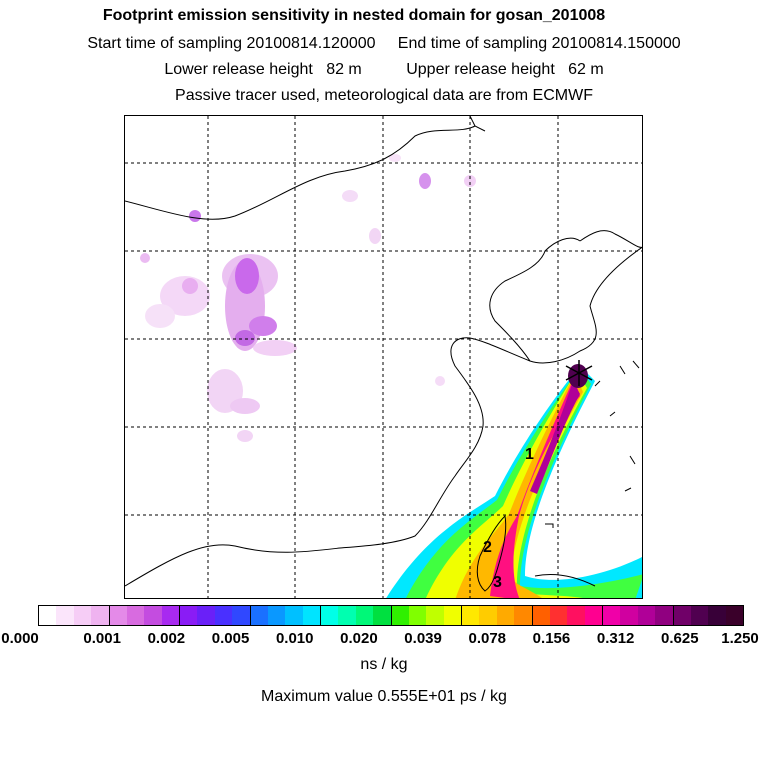  I want to click on trajectory-marker-2: 2, so click(487, 547).